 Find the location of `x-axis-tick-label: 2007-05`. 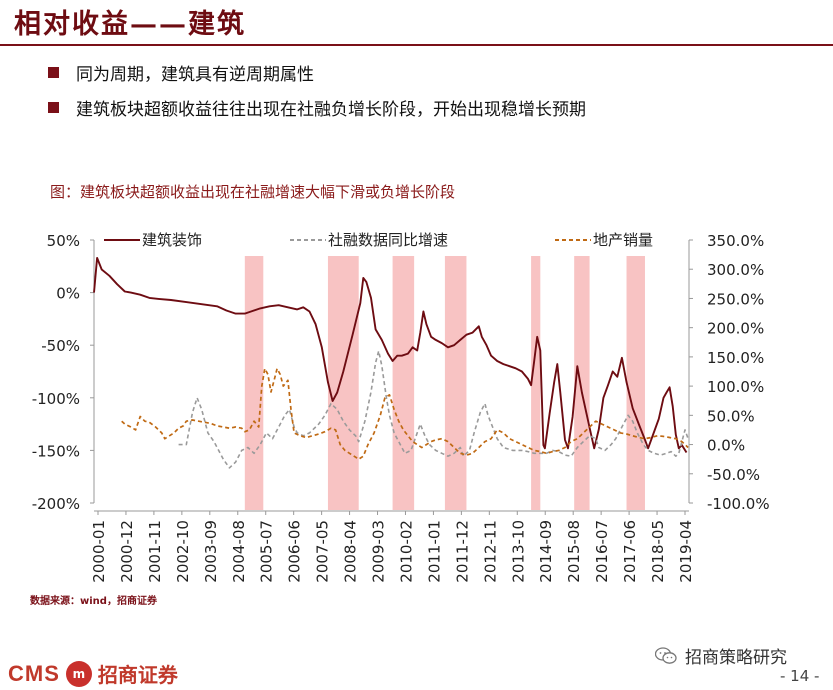

x-axis-tick-label: 2007-05 is located at coordinates (323, 551).